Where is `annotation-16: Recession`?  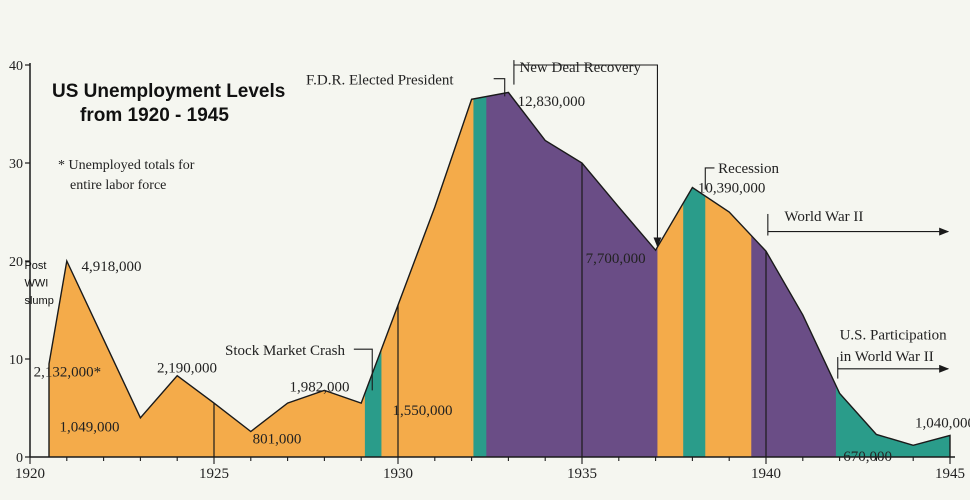
annotation-16: Recession is located at coordinates (748, 169).